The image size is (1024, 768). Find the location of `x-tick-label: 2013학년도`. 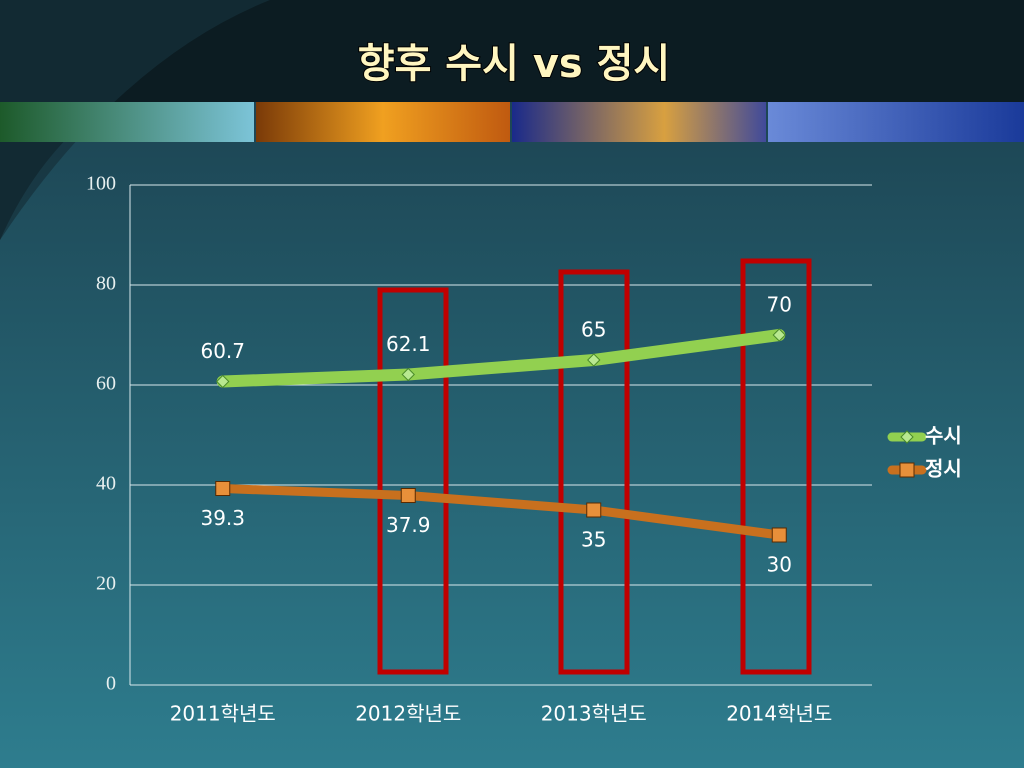

x-tick-label: 2013학년도 is located at coordinates (594, 714).